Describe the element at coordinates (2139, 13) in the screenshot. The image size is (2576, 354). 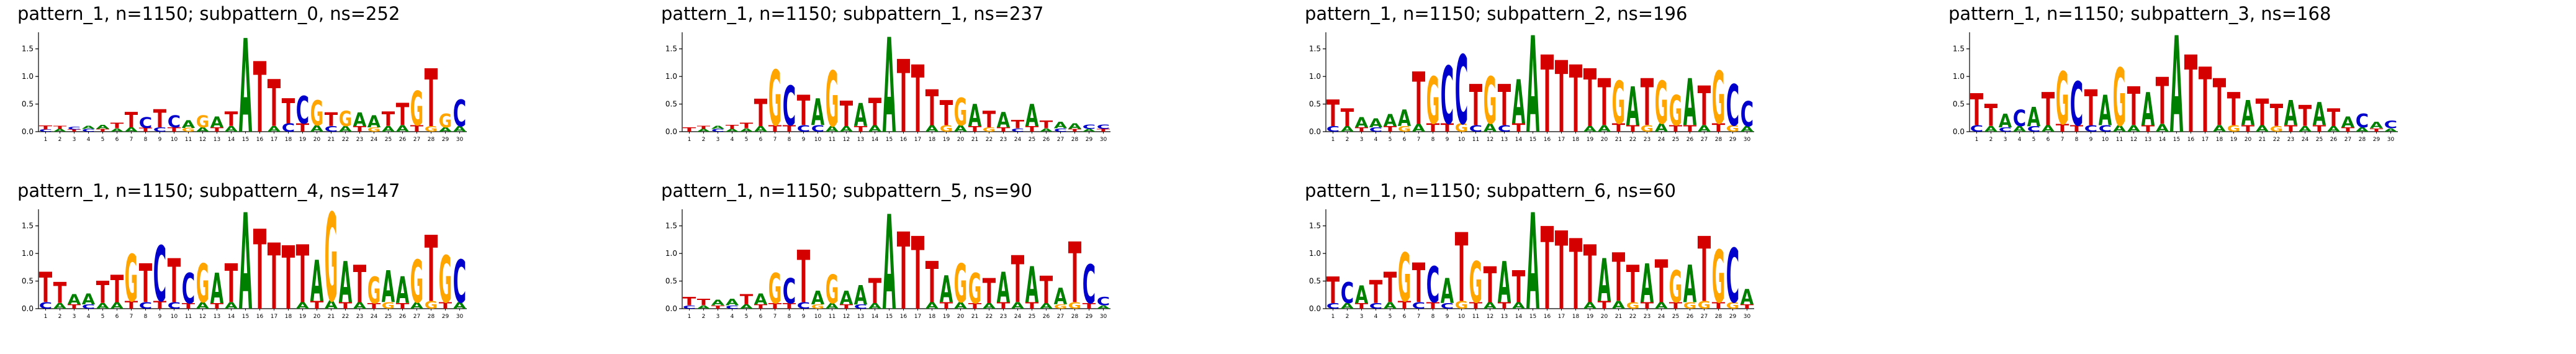
I see `plot-title: pattern_1, n=1150; subpattern_3, ns=168` at that location.